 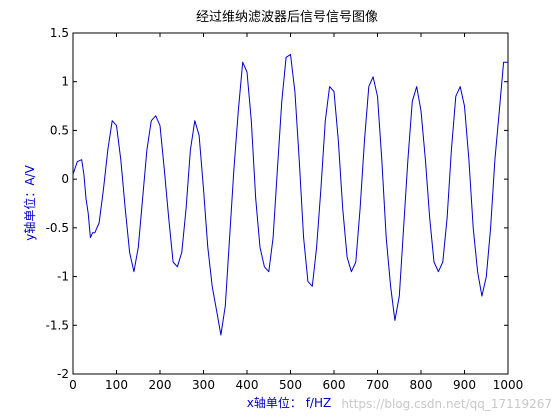 I want to click on x-tick-label: 900, so click(x=464, y=385).